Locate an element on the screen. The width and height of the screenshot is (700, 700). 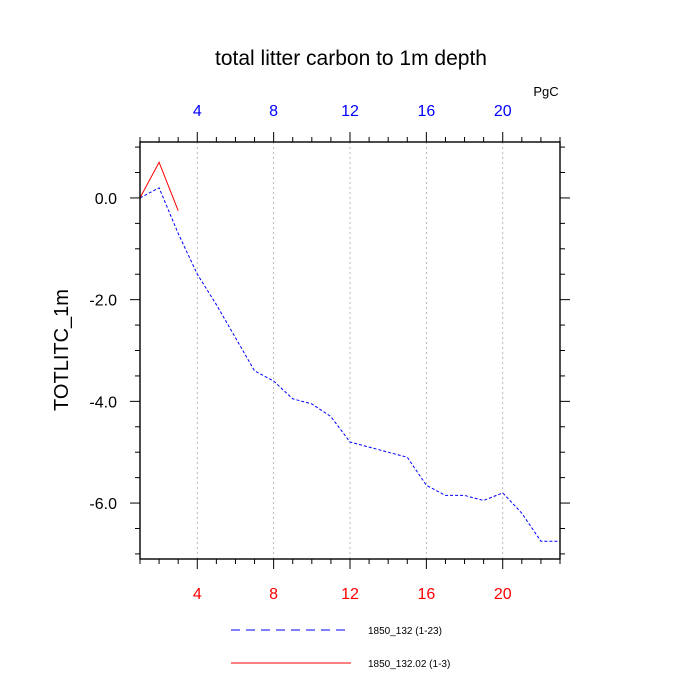
x-tick-label-top: 12 is located at coordinates (350, 111).